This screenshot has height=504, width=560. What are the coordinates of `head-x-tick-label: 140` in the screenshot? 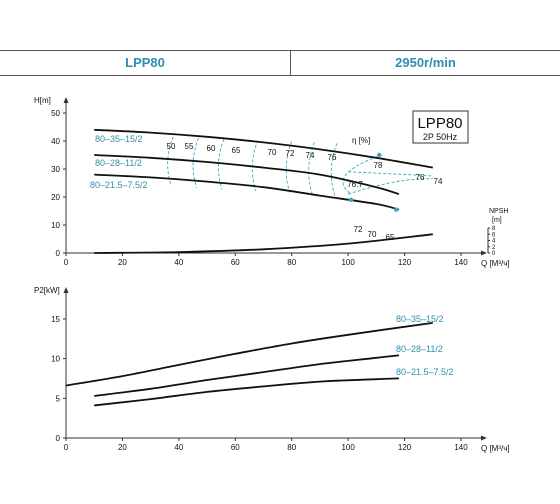 It's located at (461, 262).